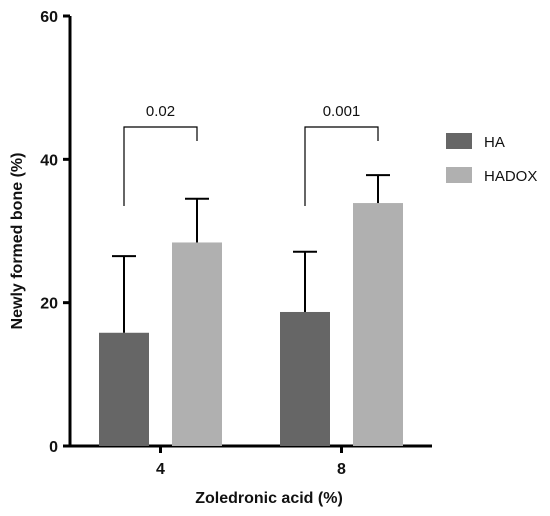 Image resolution: width=550 pixels, height=516 pixels. Describe the element at coordinates (49, 160) in the screenshot. I see `y-tick-label: 40` at that location.